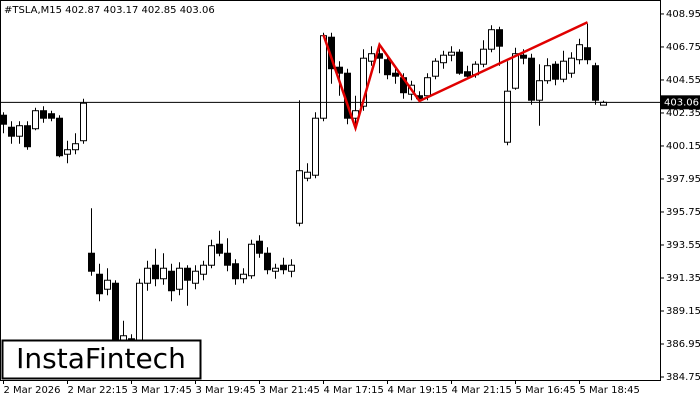 Image resolution: width=700 pixels, height=400 pixels. I want to click on y-tick-label: 389.15, so click(683, 311).